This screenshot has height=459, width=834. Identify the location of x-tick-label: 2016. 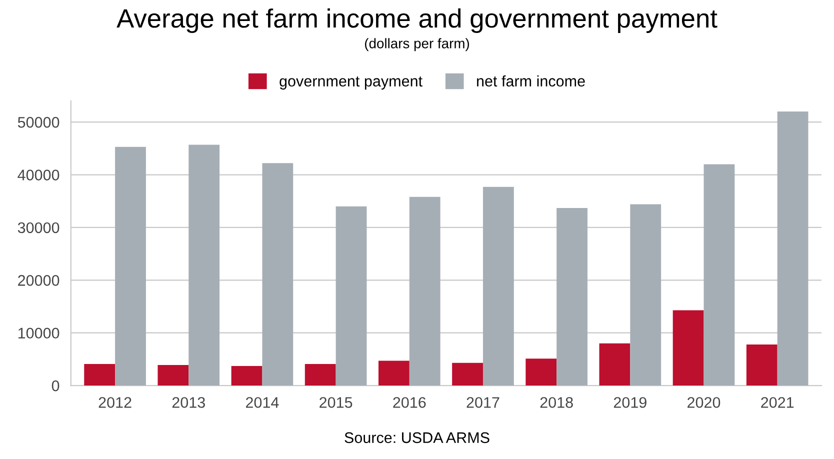
(409, 402).